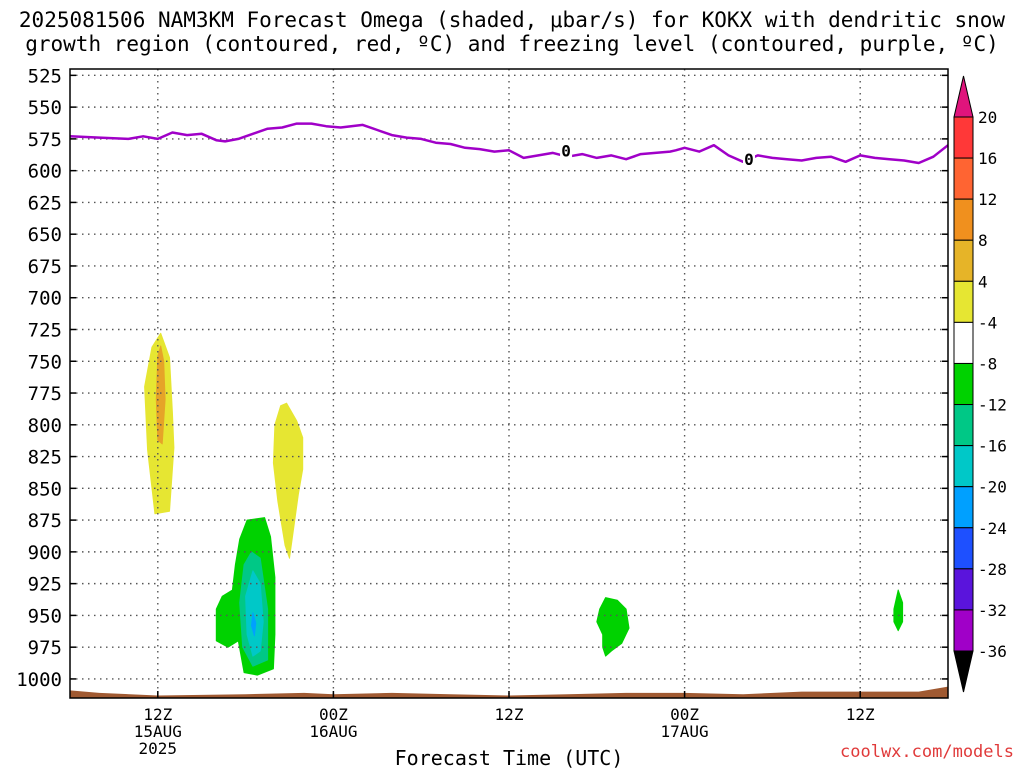  Describe the element at coordinates (45, 521) in the screenshot. I see `y-tick-label: 875` at that location.